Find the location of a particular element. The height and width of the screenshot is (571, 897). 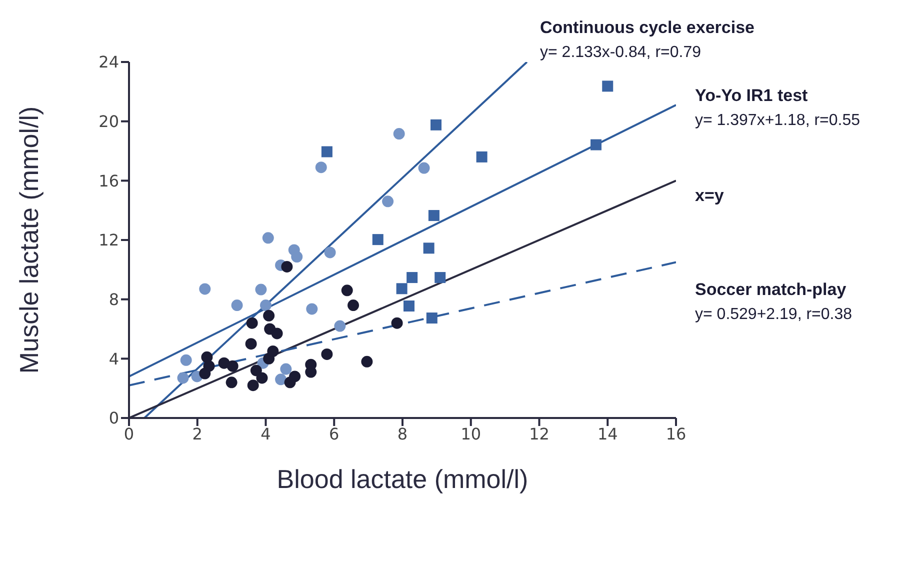

series-label: Continuous cycle exercise is located at coordinates (647, 28).